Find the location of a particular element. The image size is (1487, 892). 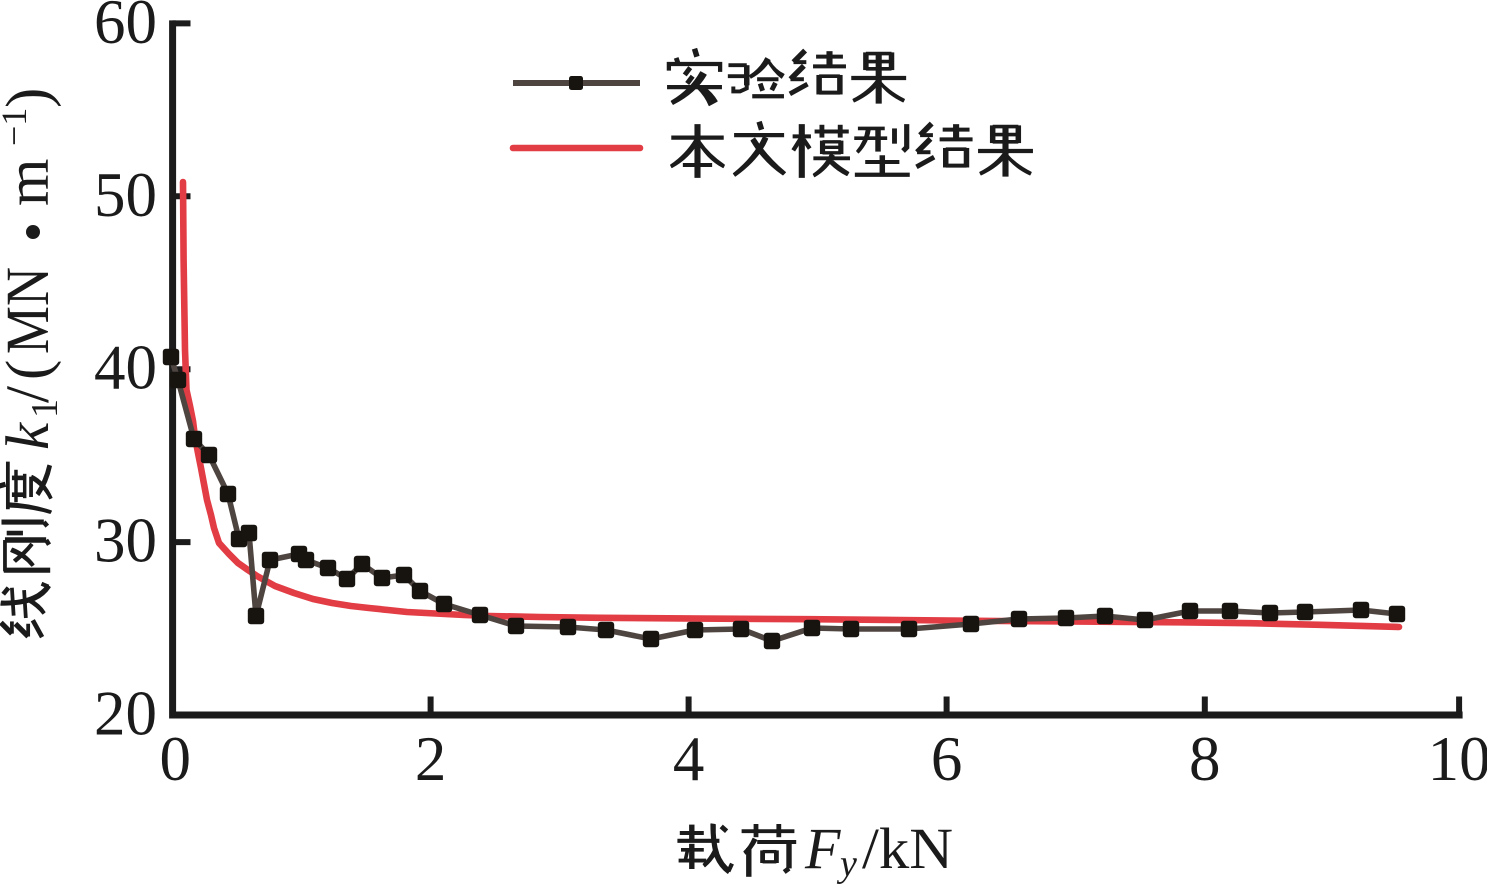

svg-text: 6 is located at coordinates (947, 759).